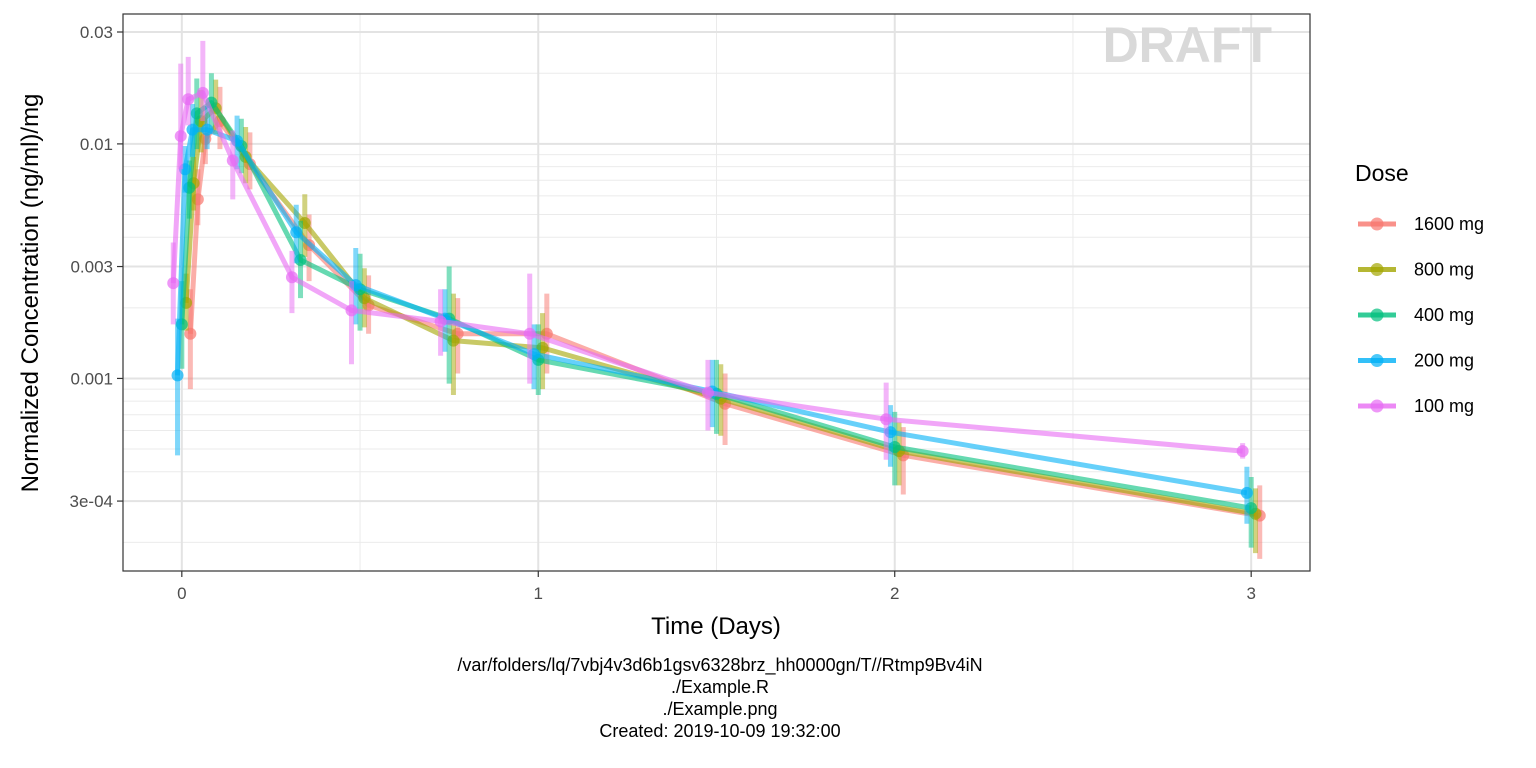  What do you see at coordinates (1419, 288) in the screenshot?
I see `legend: Dose 1600 mg 800 mg 400 mg 200 mg 100 mg` at bounding box center [1419, 288].